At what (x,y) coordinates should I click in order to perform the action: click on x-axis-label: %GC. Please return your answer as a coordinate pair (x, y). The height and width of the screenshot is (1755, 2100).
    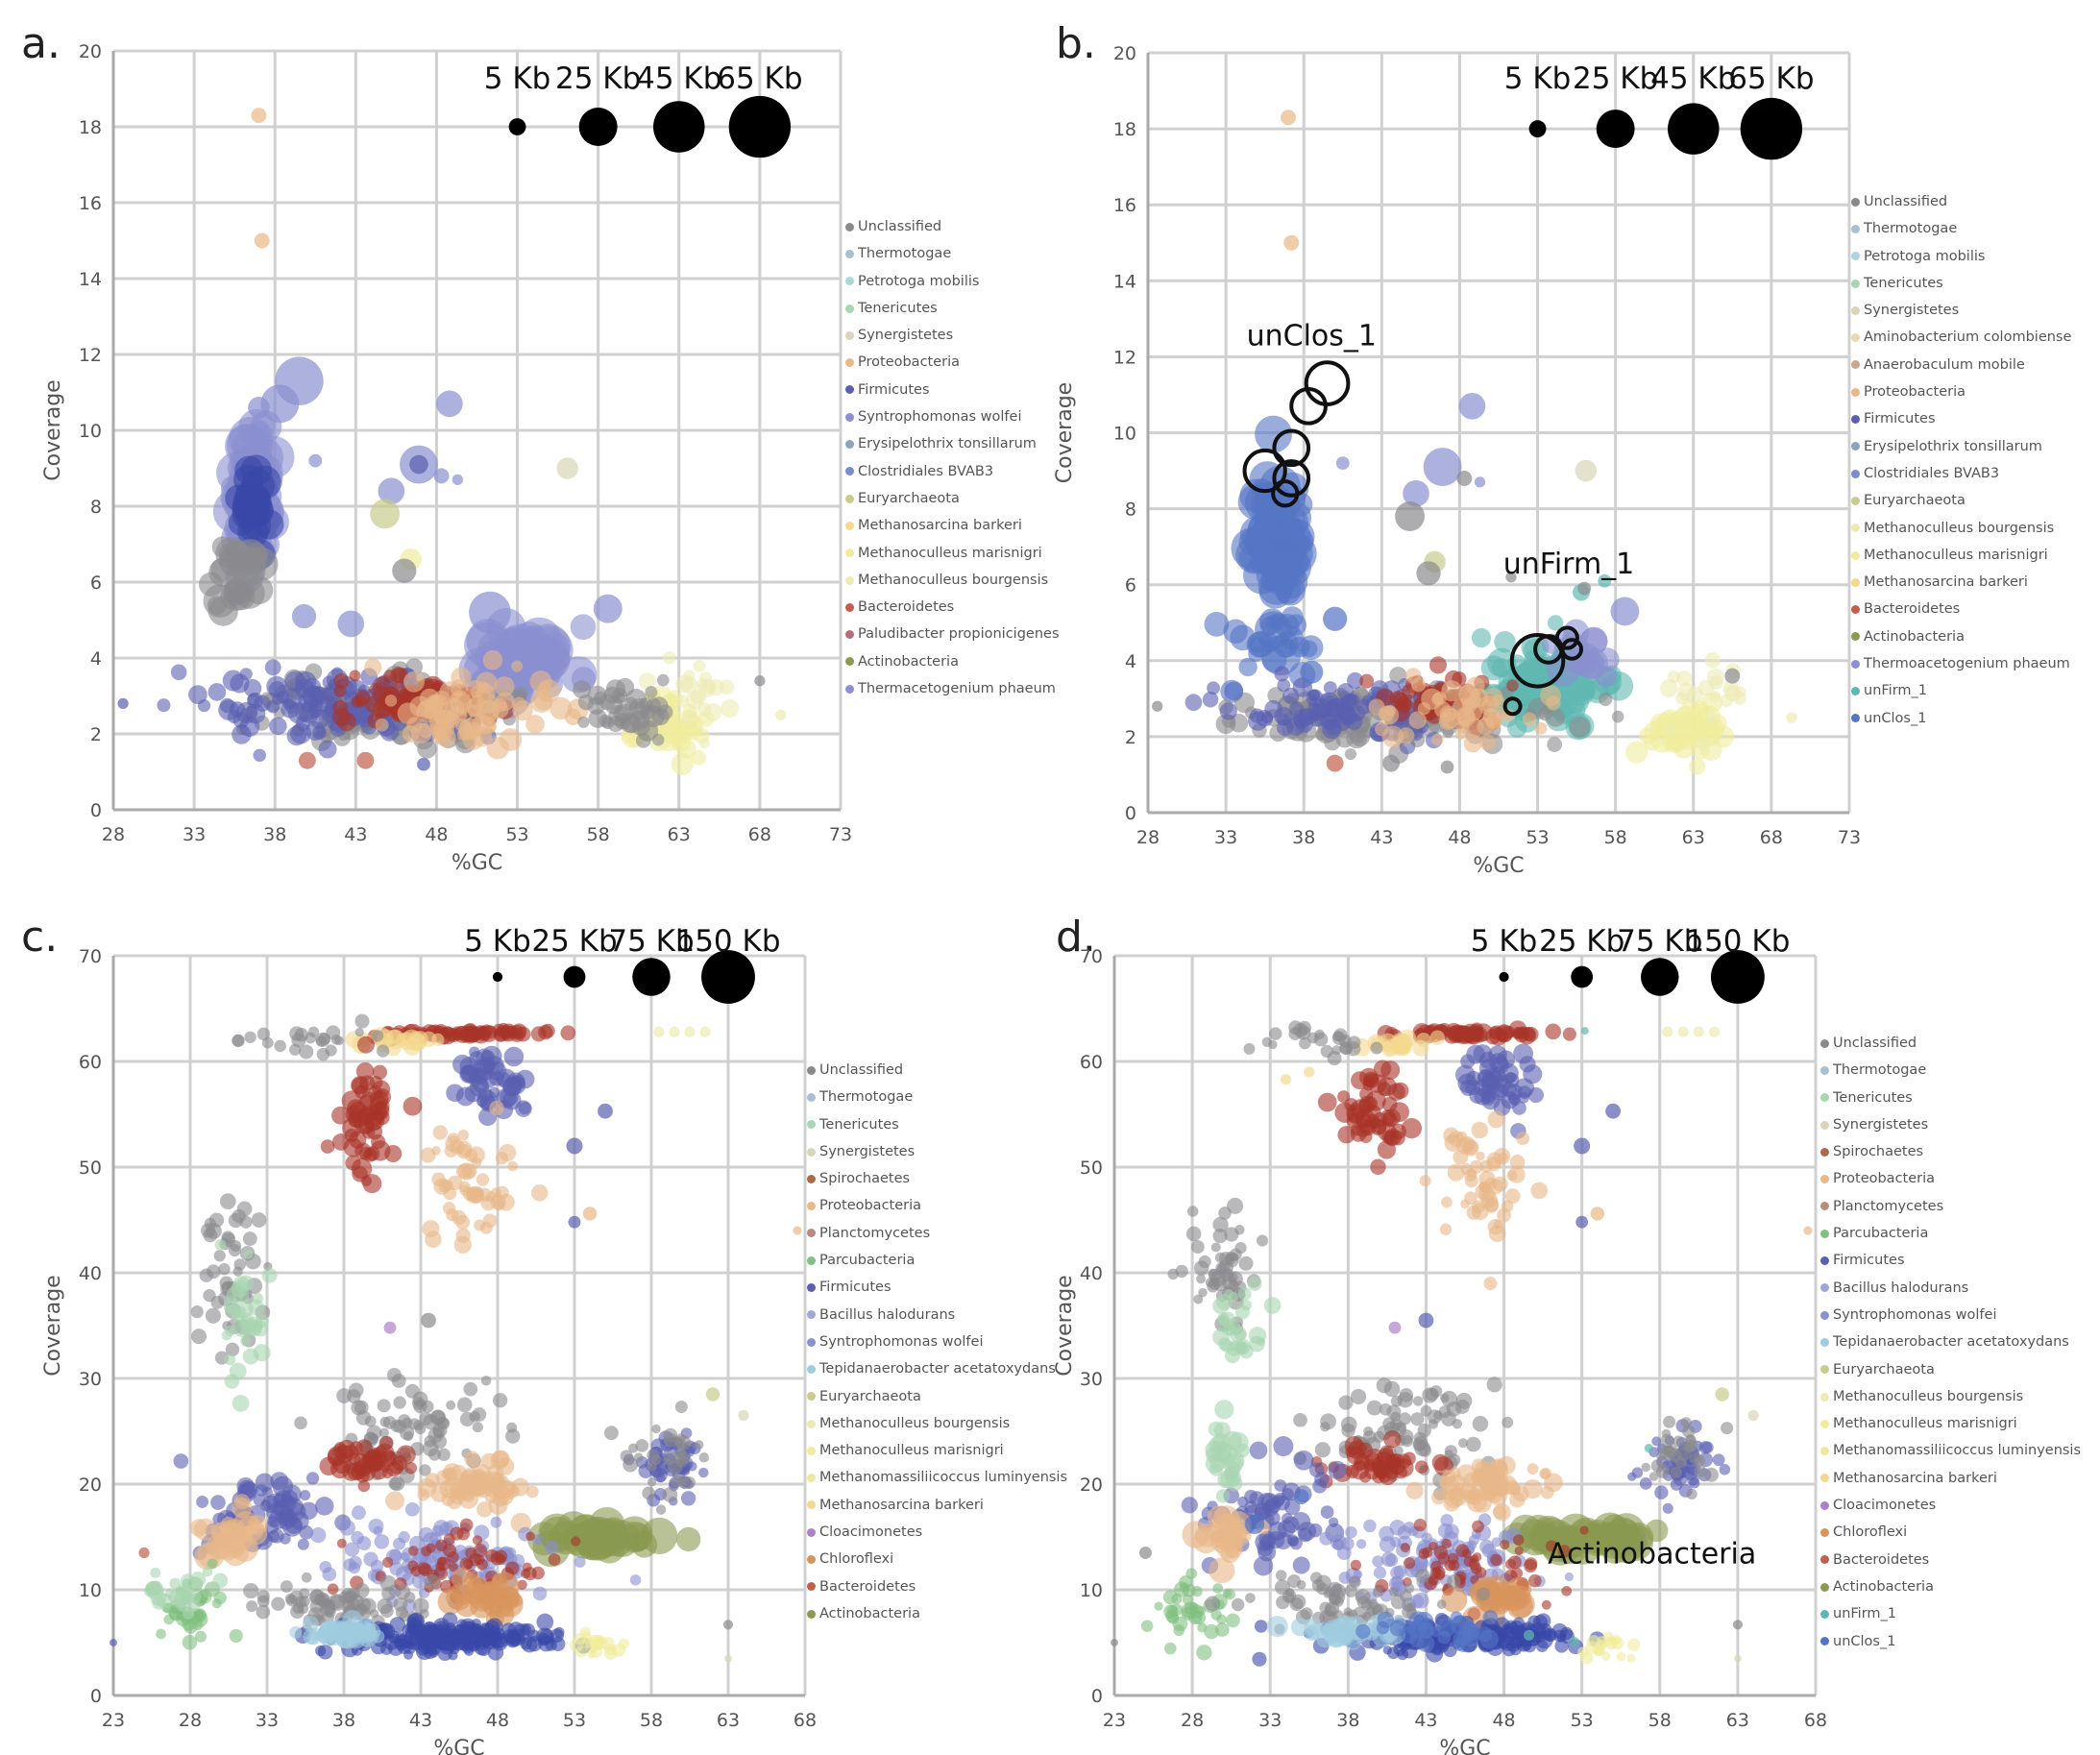
    Looking at the image, I should click on (458, 1746).